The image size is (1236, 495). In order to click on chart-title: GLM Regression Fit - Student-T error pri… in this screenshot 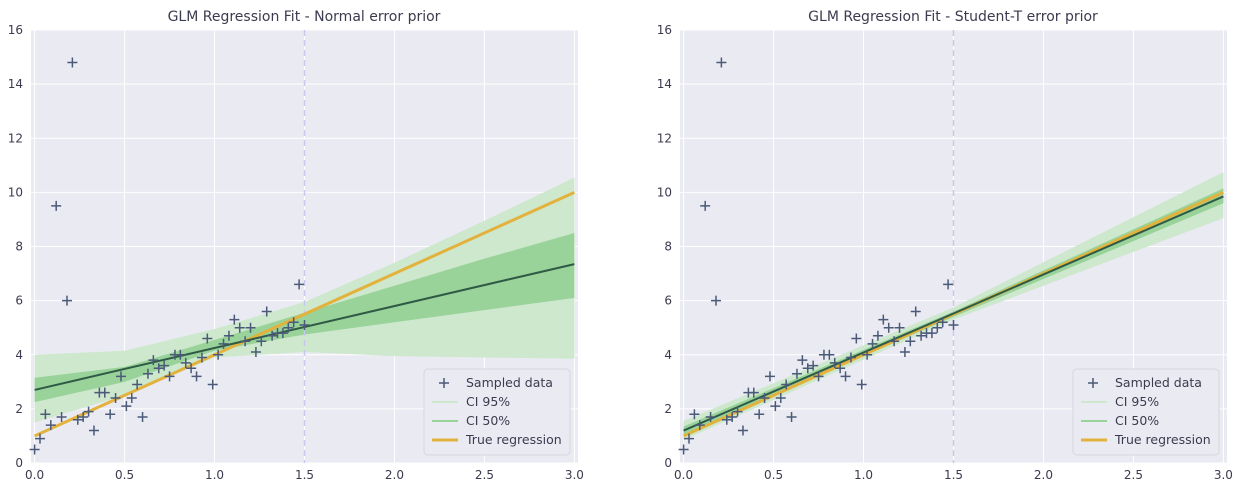, I will do `click(953, 17)`.